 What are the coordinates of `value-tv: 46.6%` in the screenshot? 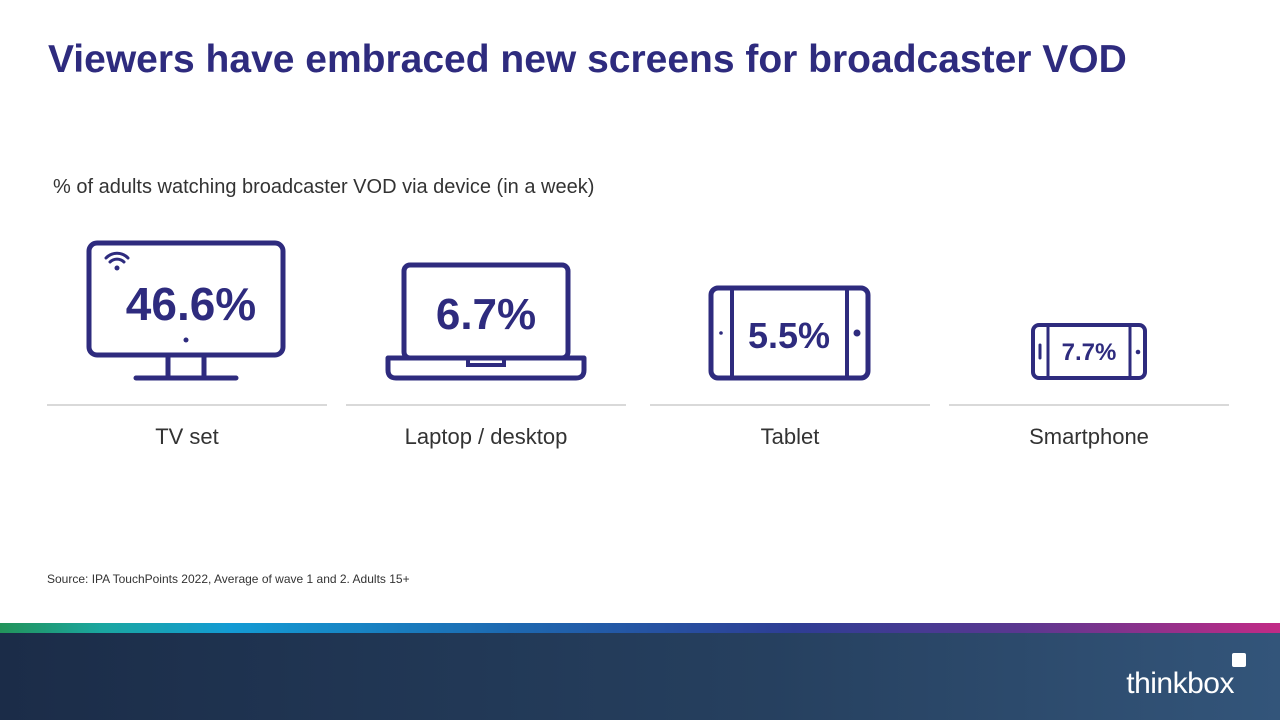 It's located at (191, 304).